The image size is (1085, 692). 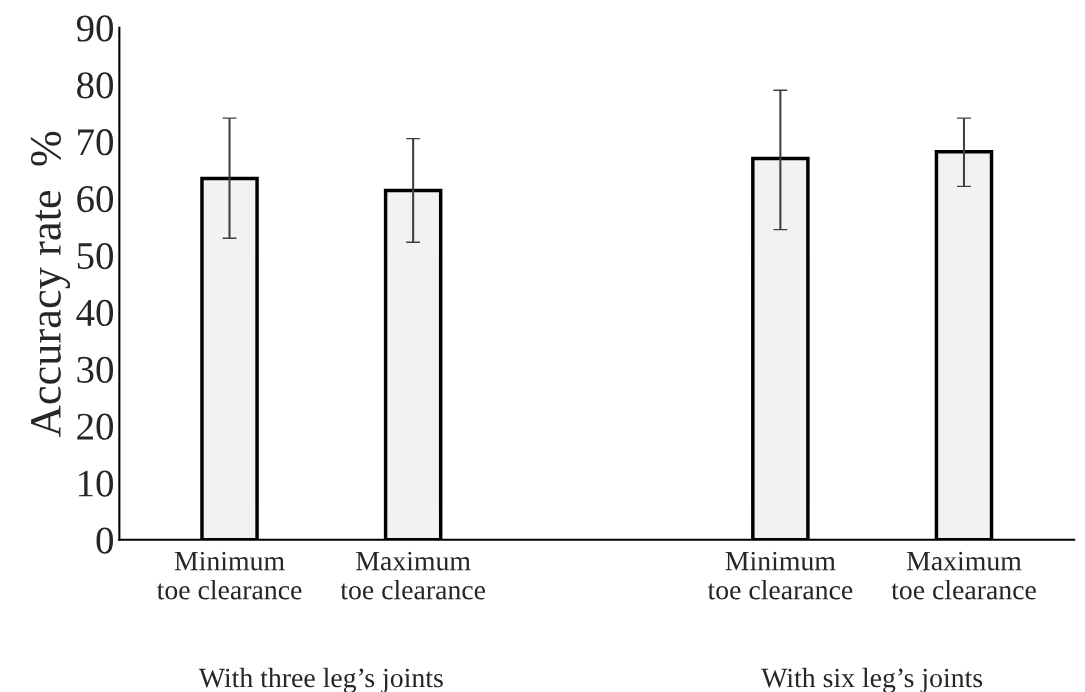 What do you see at coordinates (95, 199) in the screenshot?
I see `y-tick-label: 60` at bounding box center [95, 199].